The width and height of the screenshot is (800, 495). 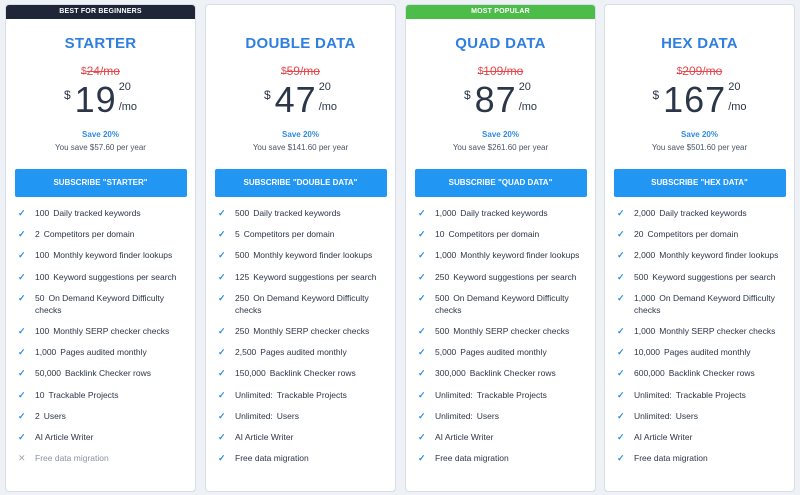 I want to click on feature-text-wrap: 10 Competitors per domain, so click(x=487, y=234).